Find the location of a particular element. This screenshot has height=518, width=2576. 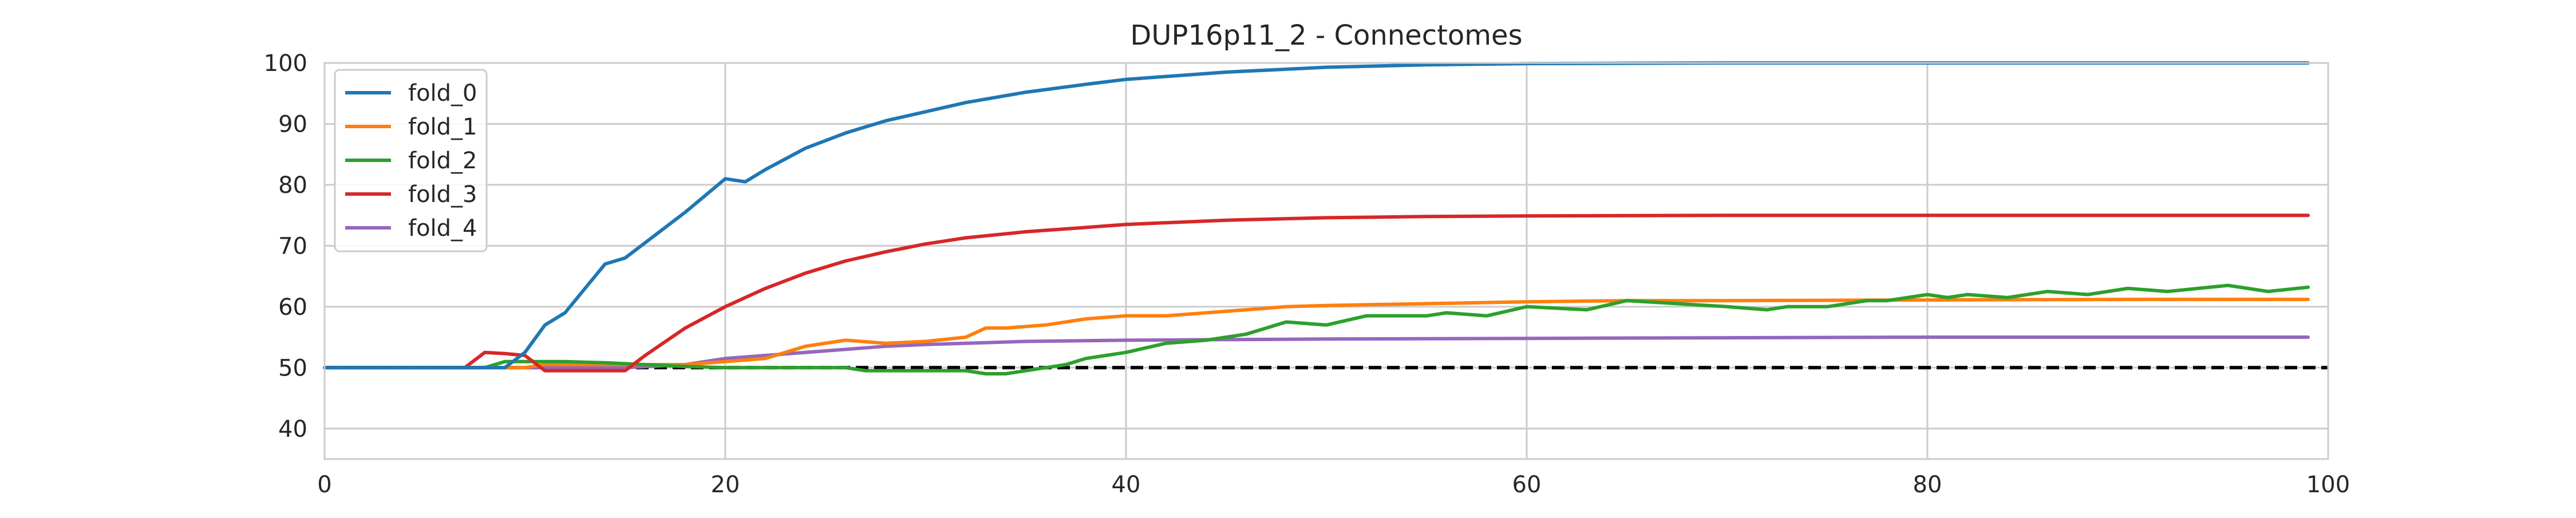

y-tick-label: 50 is located at coordinates (292, 368).